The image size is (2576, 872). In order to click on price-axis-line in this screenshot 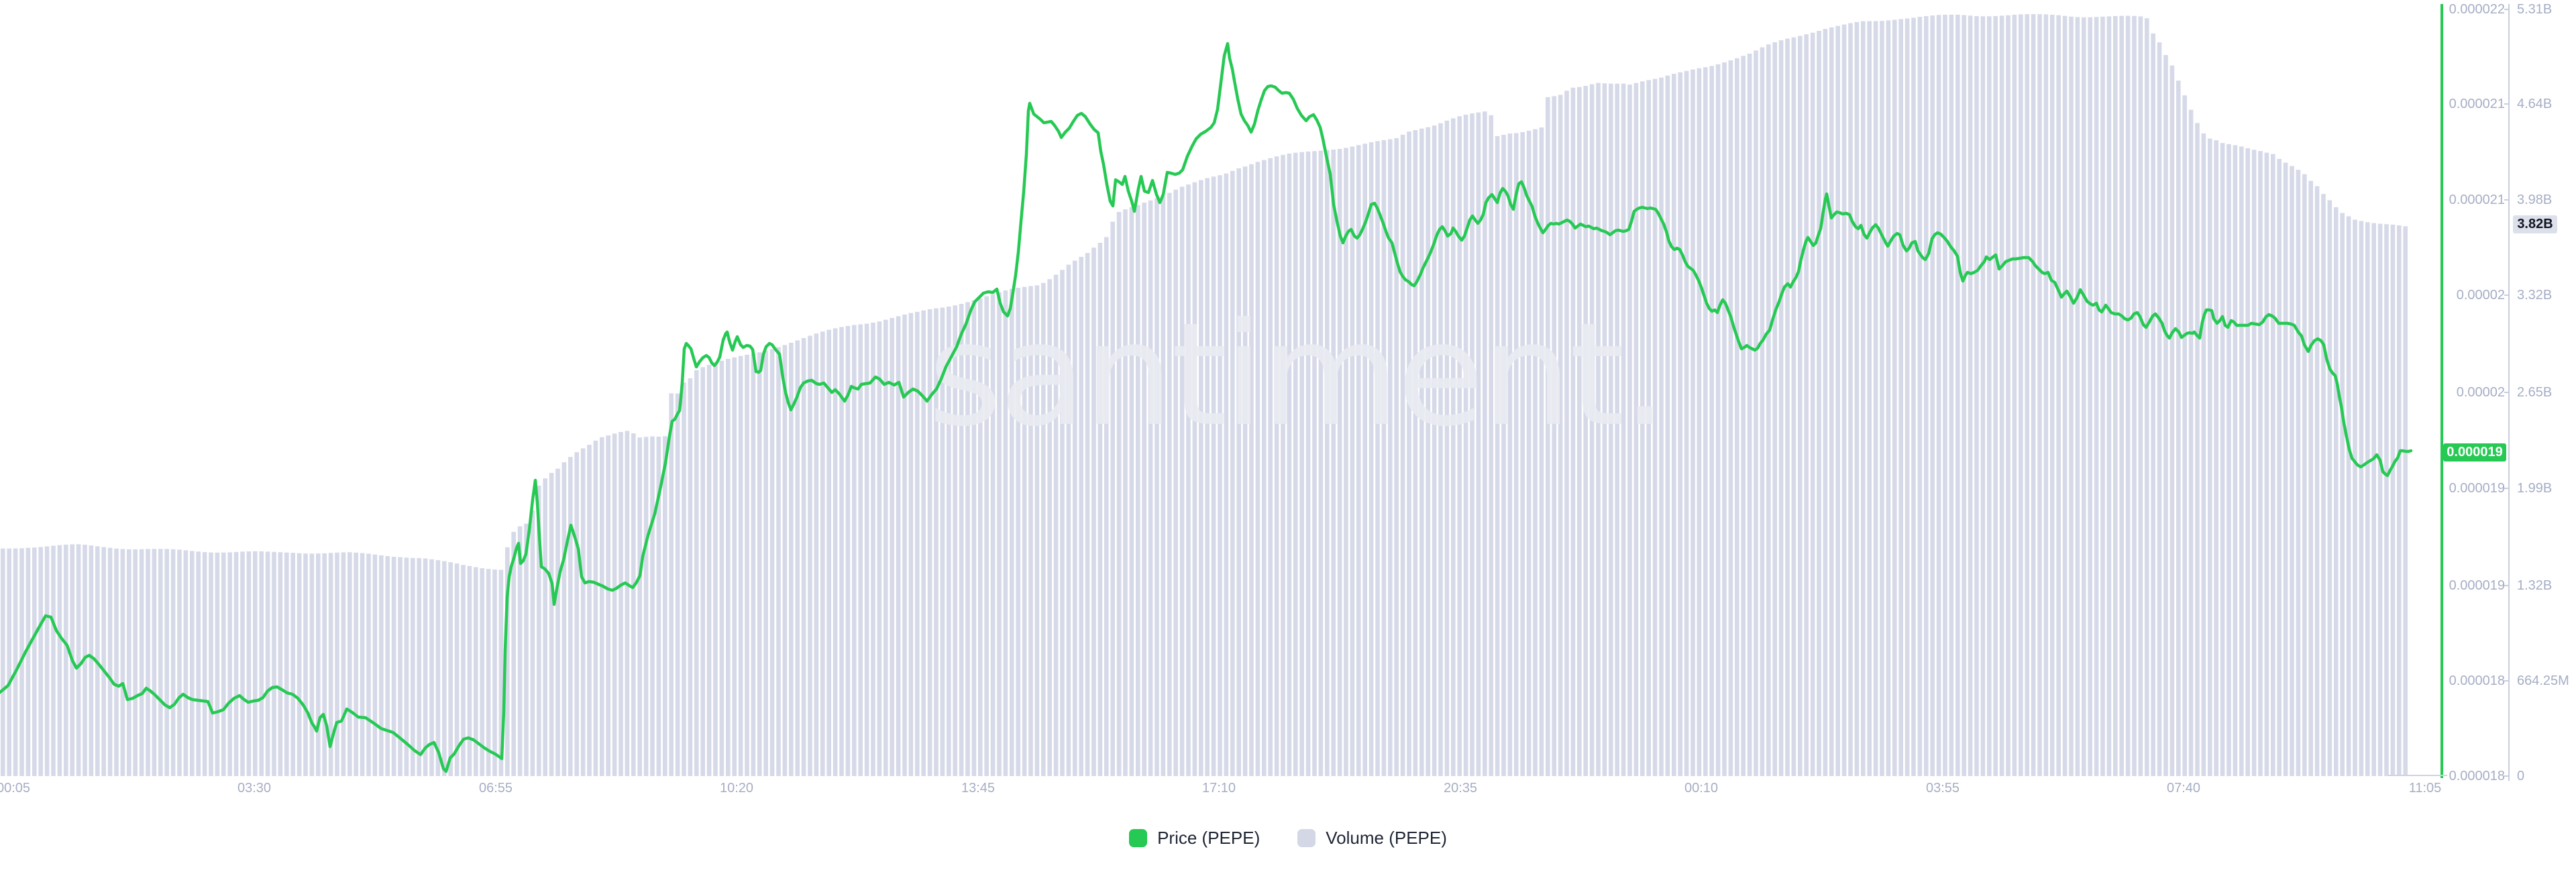, I will do `click(2441, 391)`.